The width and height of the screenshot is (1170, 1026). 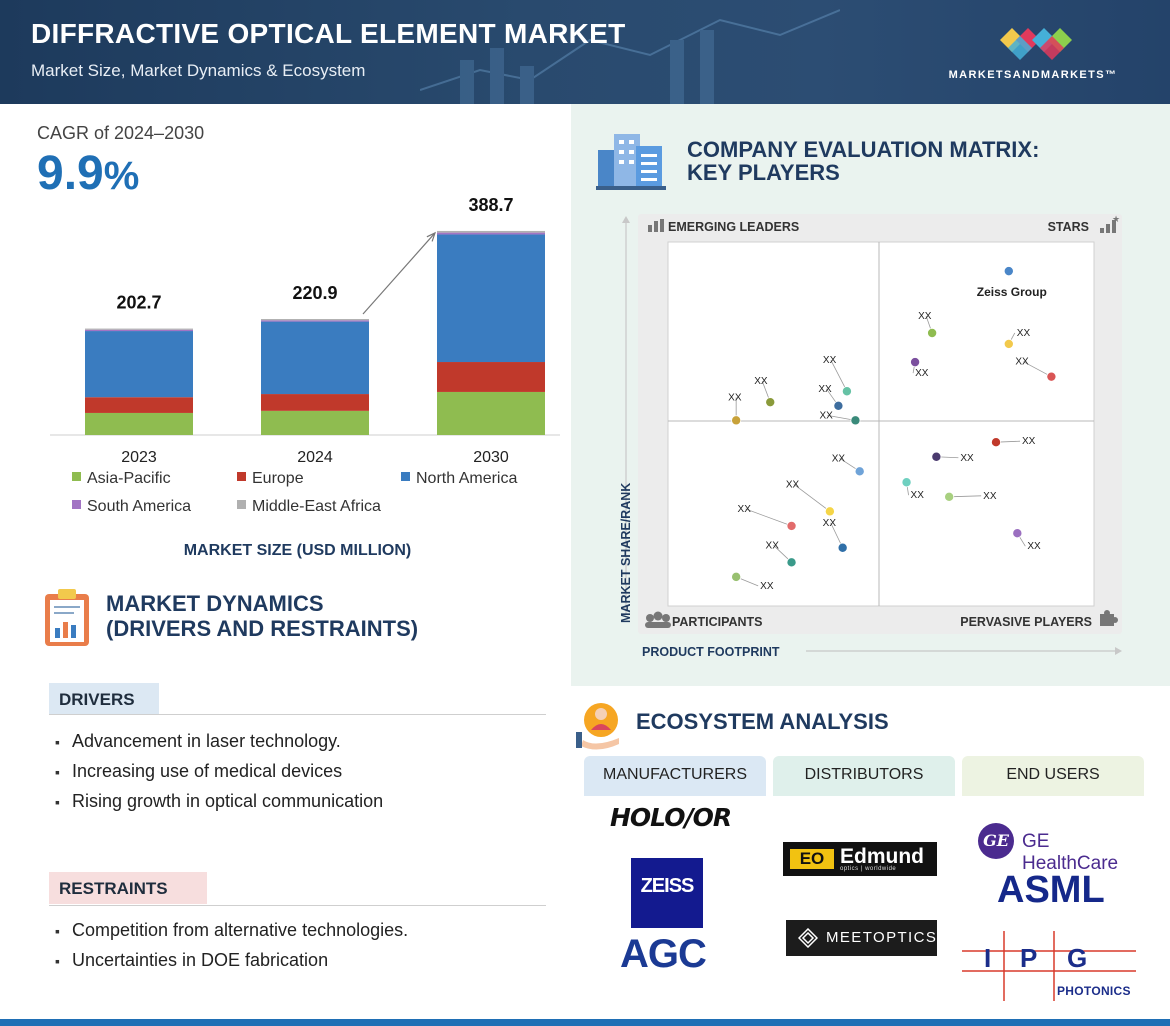 I want to click on bar-segment-middle-east-africa-2030, so click(x=491, y=231).